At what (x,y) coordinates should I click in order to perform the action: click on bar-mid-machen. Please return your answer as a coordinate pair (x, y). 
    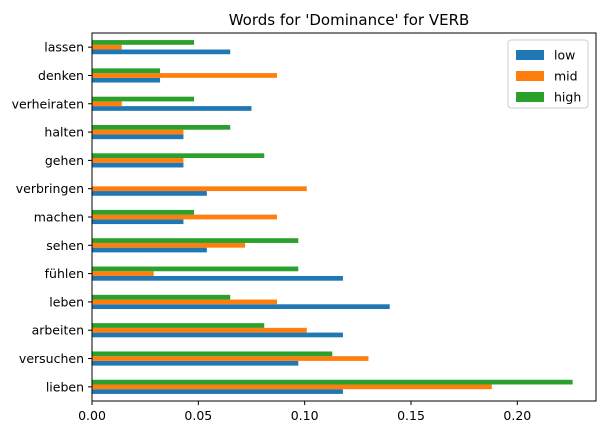
    Looking at the image, I should click on (185, 217).